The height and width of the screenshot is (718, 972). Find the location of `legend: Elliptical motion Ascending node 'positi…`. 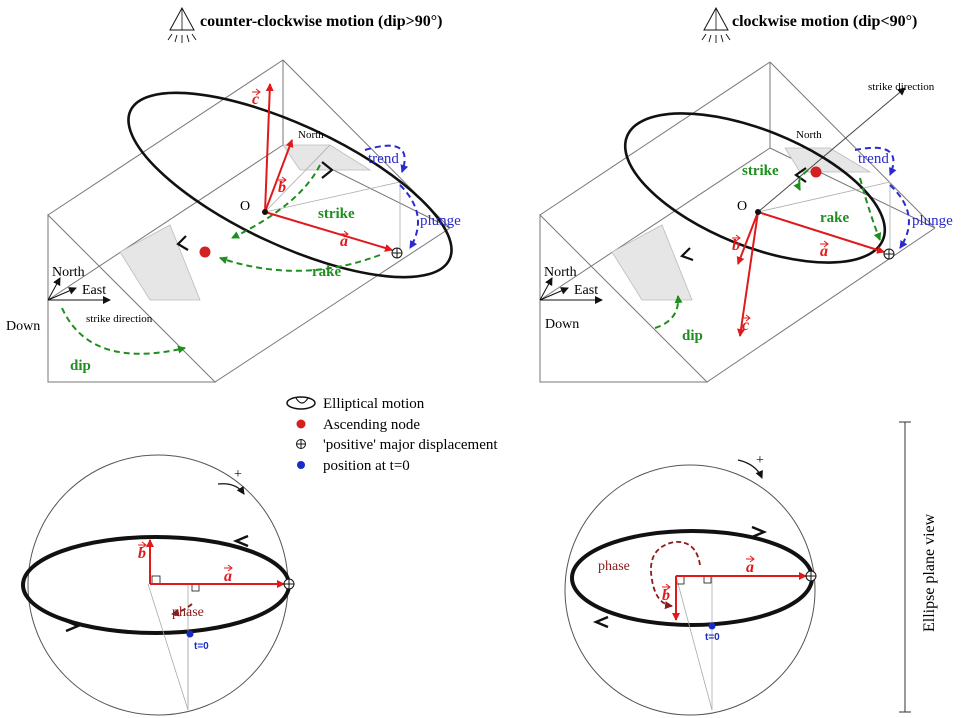

legend: Elliptical motion Ascending node 'positi… is located at coordinates (392, 435).